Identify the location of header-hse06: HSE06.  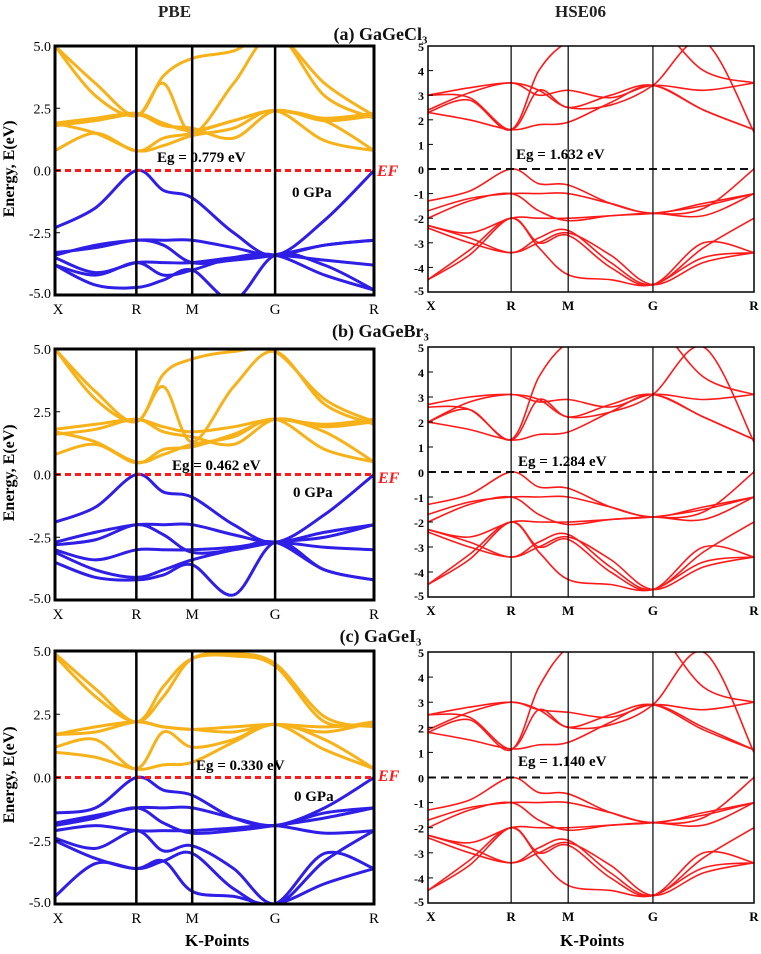
(581, 11).